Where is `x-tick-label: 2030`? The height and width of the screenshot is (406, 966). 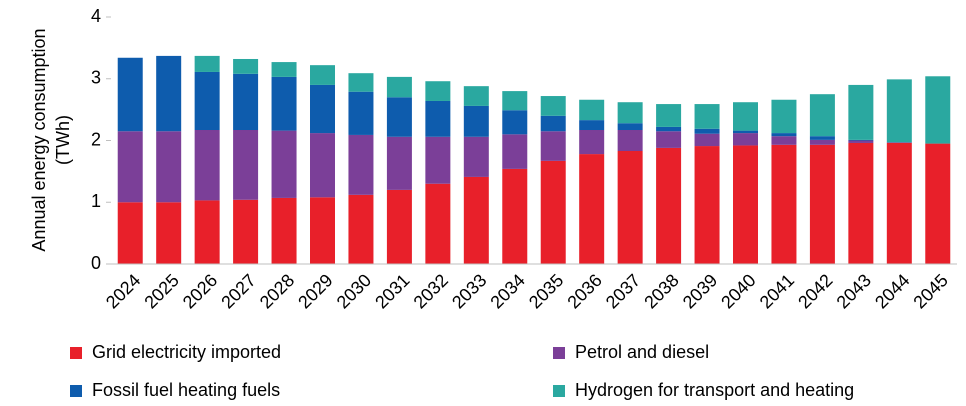 x-tick-label: 2030 is located at coordinates (354, 291).